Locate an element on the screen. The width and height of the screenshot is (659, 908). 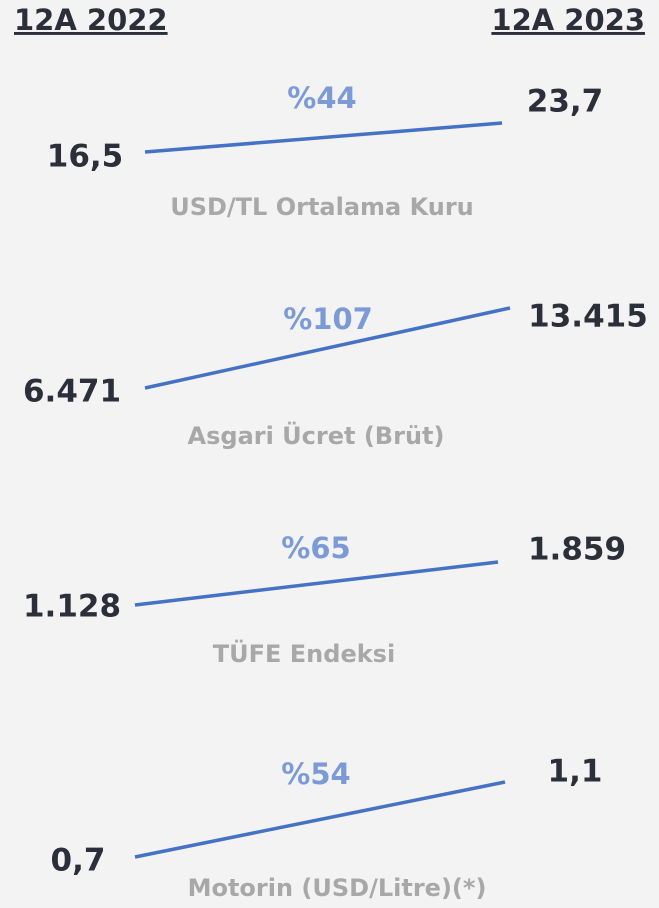
start-value: 6.471 is located at coordinates (72, 392).